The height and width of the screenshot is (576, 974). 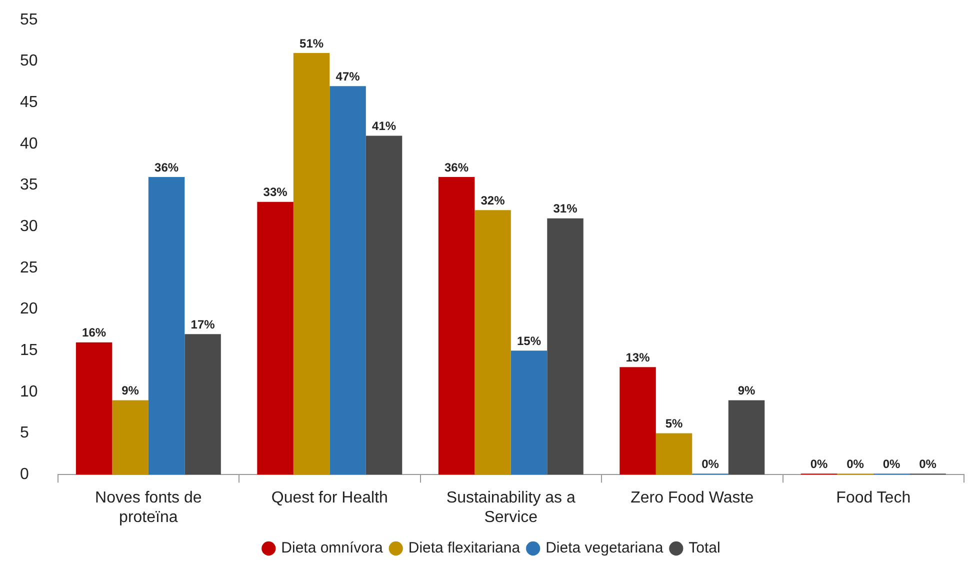 What do you see at coordinates (275, 192) in the screenshot?
I see `data-label: 33%` at bounding box center [275, 192].